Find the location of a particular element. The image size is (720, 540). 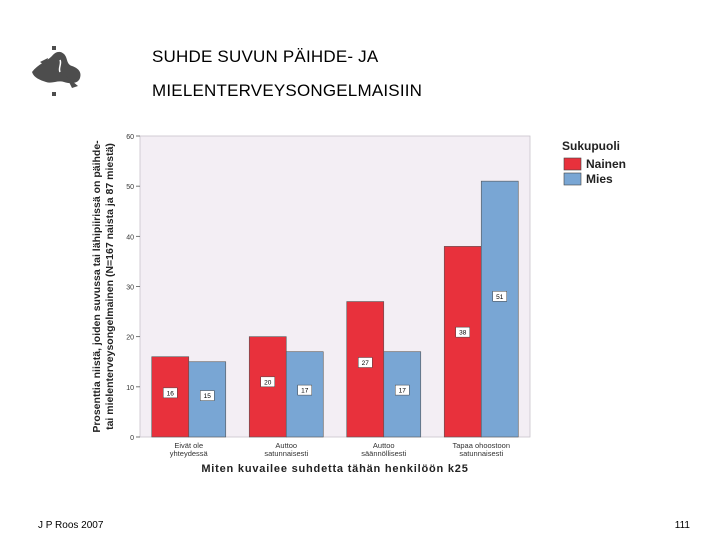

data-label: 38 is located at coordinates (463, 333).